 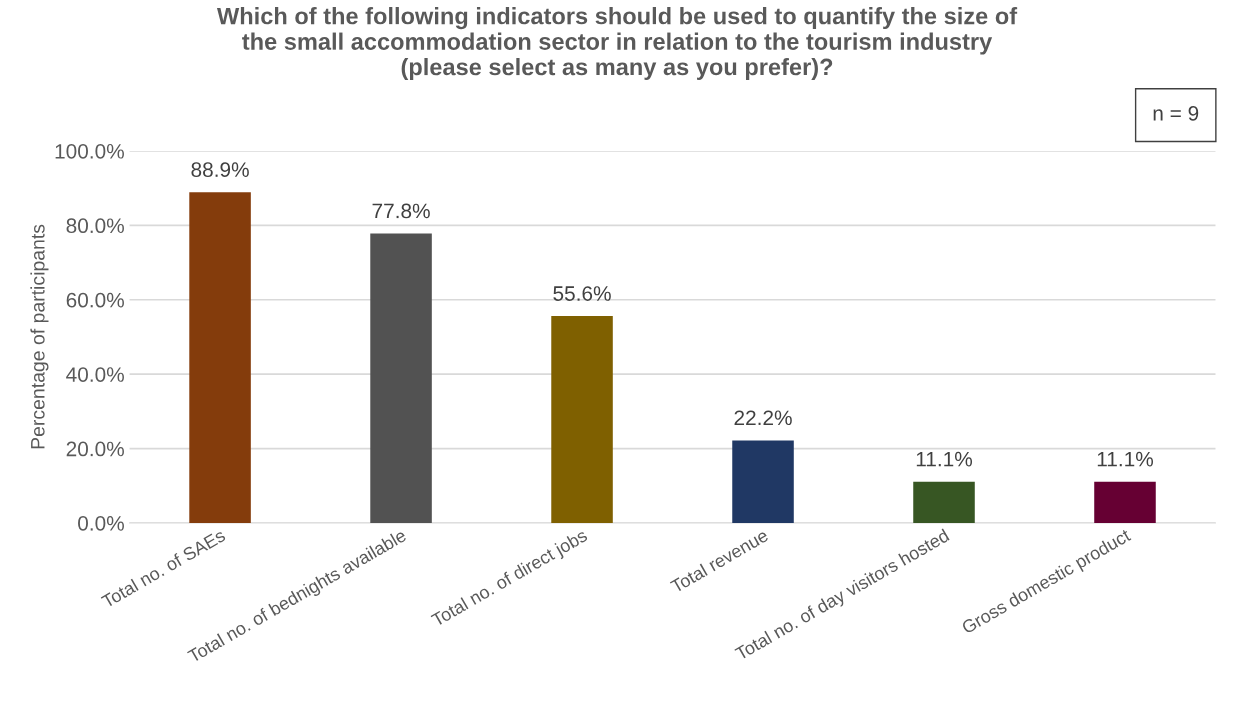 I want to click on y-tick-label: 60.0%, so click(x=95, y=300).